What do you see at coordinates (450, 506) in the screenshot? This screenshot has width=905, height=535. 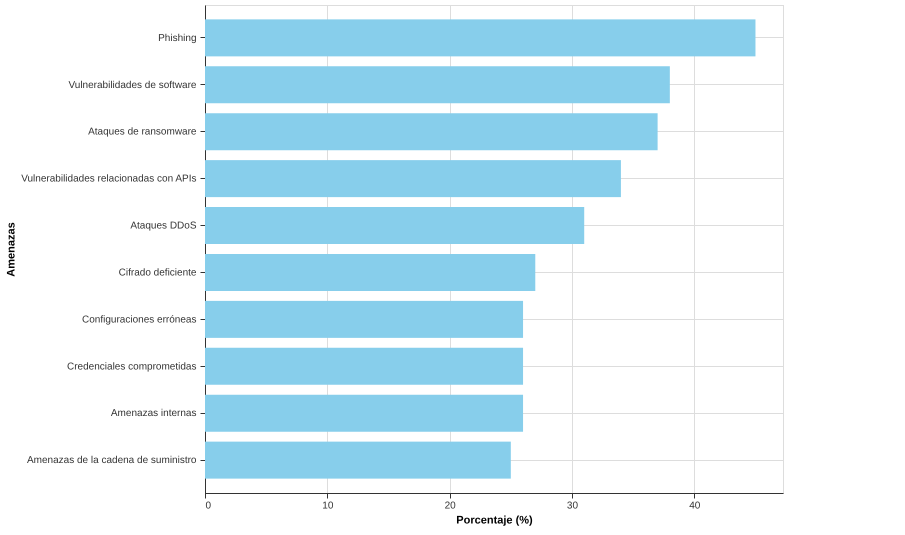 I see `x-tick-label: 20` at bounding box center [450, 506].